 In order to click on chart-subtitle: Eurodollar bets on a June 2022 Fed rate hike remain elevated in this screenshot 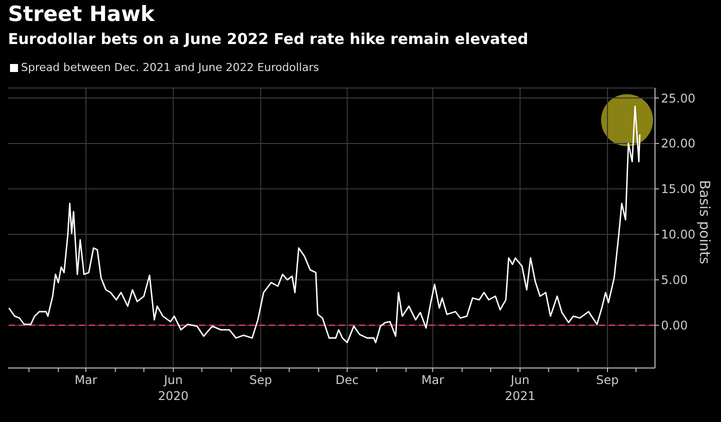, I will do `click(268, 39)`.